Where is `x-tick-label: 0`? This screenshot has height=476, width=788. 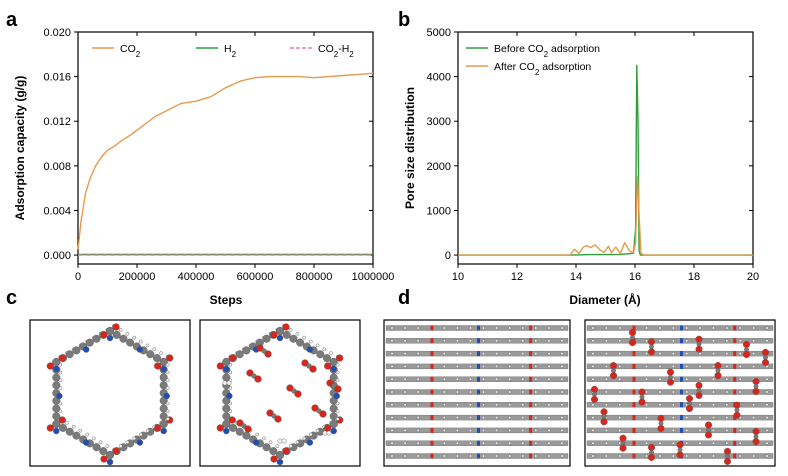
x-tick-label: 0 is located at coordinates (78, 277).